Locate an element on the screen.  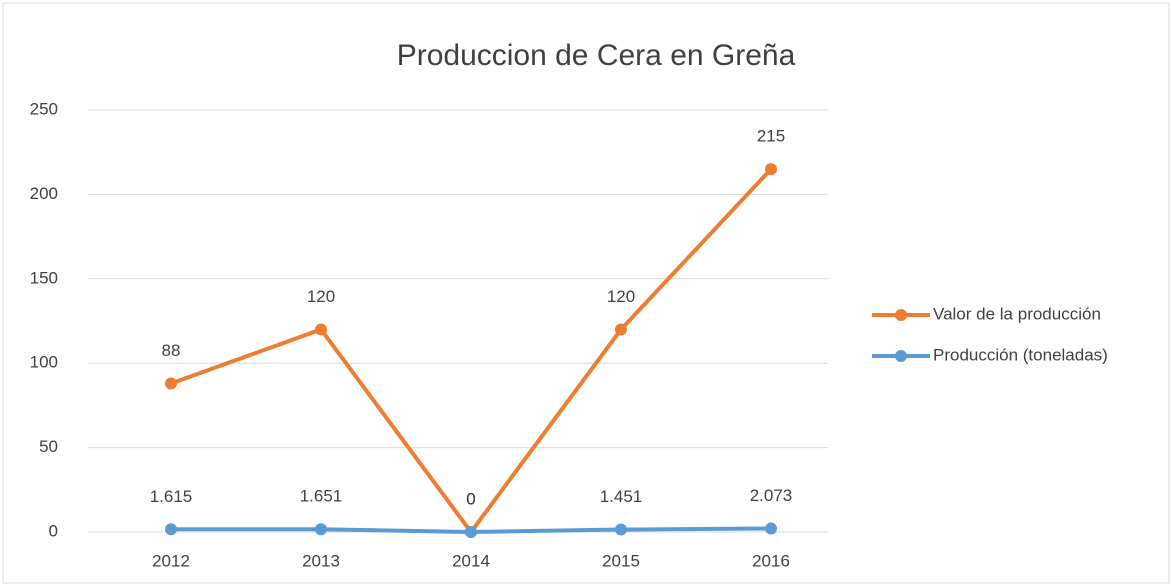
data-label: 0 is located at coordinates (470, 498).